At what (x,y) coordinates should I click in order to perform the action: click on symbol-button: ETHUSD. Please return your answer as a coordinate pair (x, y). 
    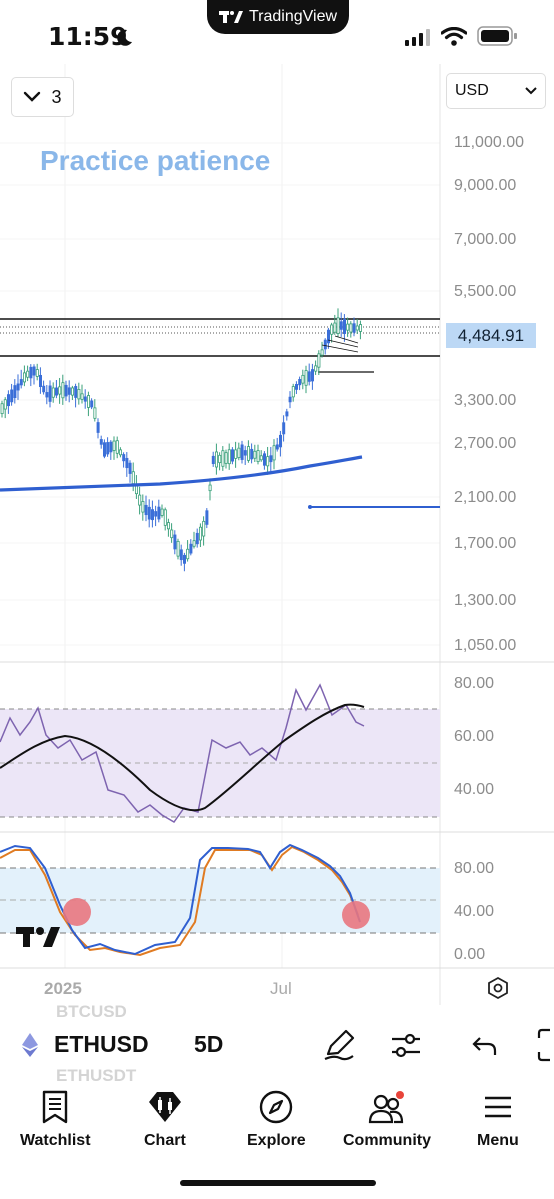
    Looking at the image, I should click on (101, 1044).